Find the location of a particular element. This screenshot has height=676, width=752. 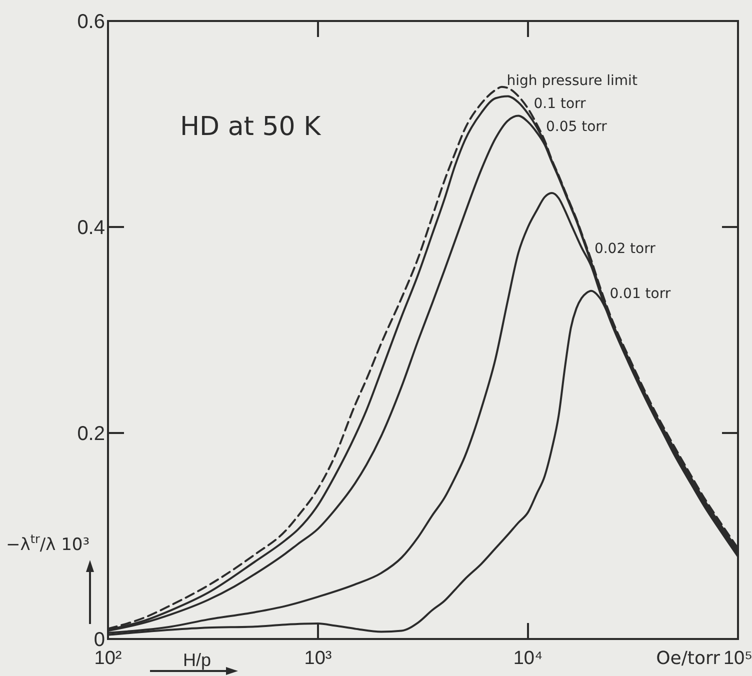

text: HD at 50 K is located at coordinates (251, 127).